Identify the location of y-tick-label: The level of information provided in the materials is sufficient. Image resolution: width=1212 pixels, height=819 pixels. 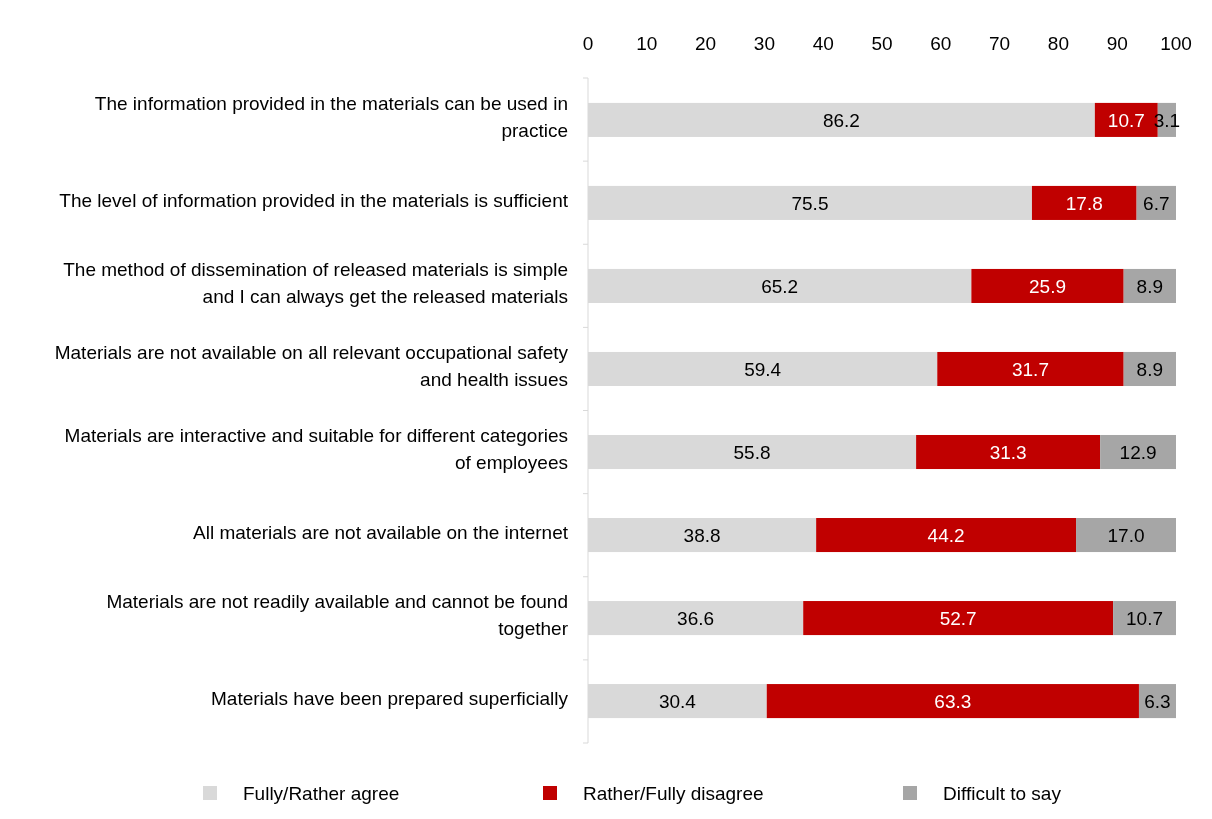
(314, 200).